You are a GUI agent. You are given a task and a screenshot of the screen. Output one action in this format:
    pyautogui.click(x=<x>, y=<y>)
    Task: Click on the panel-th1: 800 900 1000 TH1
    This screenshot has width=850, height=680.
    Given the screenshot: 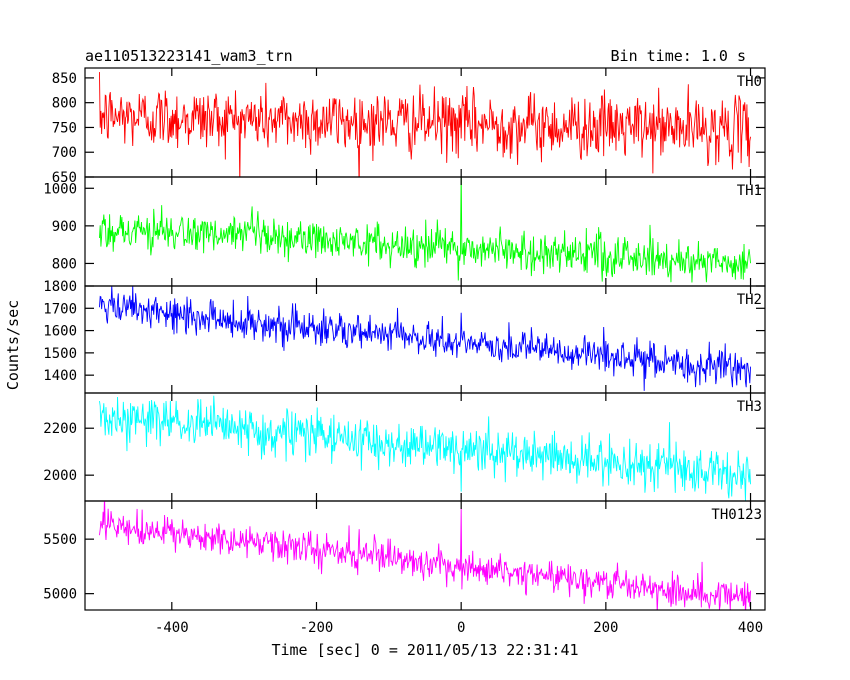 What is the action you would take?
    pyautogui.click(x=404, y=231)
    